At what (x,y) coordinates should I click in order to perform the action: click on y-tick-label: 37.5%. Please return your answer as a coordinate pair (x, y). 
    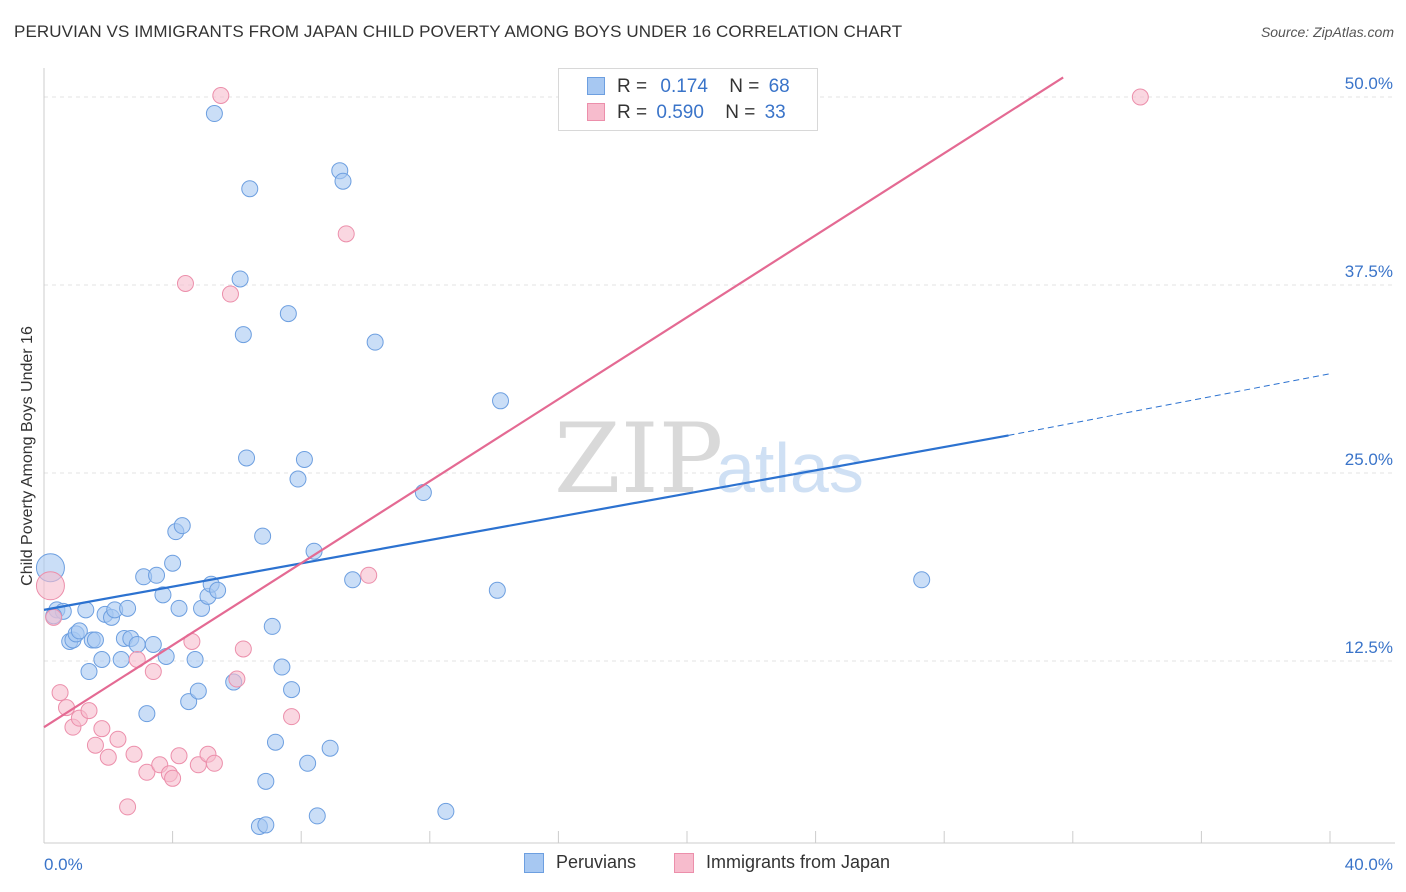
    Looking at the image, I should click on (1369, 271).